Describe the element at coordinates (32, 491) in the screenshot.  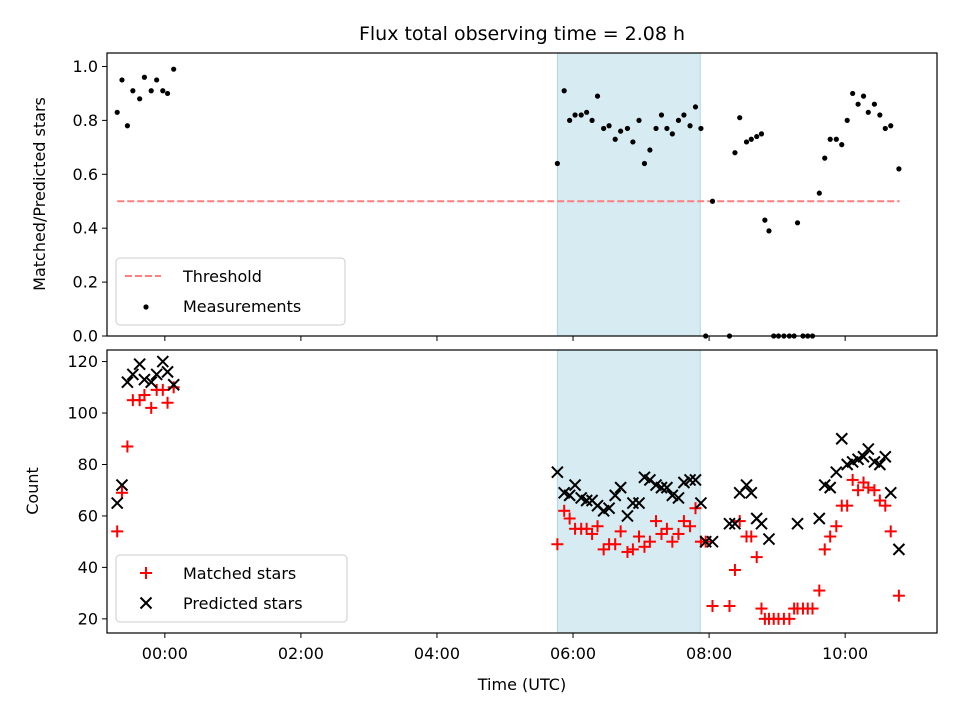
I see `count-y-axis-label: Count` at that location.